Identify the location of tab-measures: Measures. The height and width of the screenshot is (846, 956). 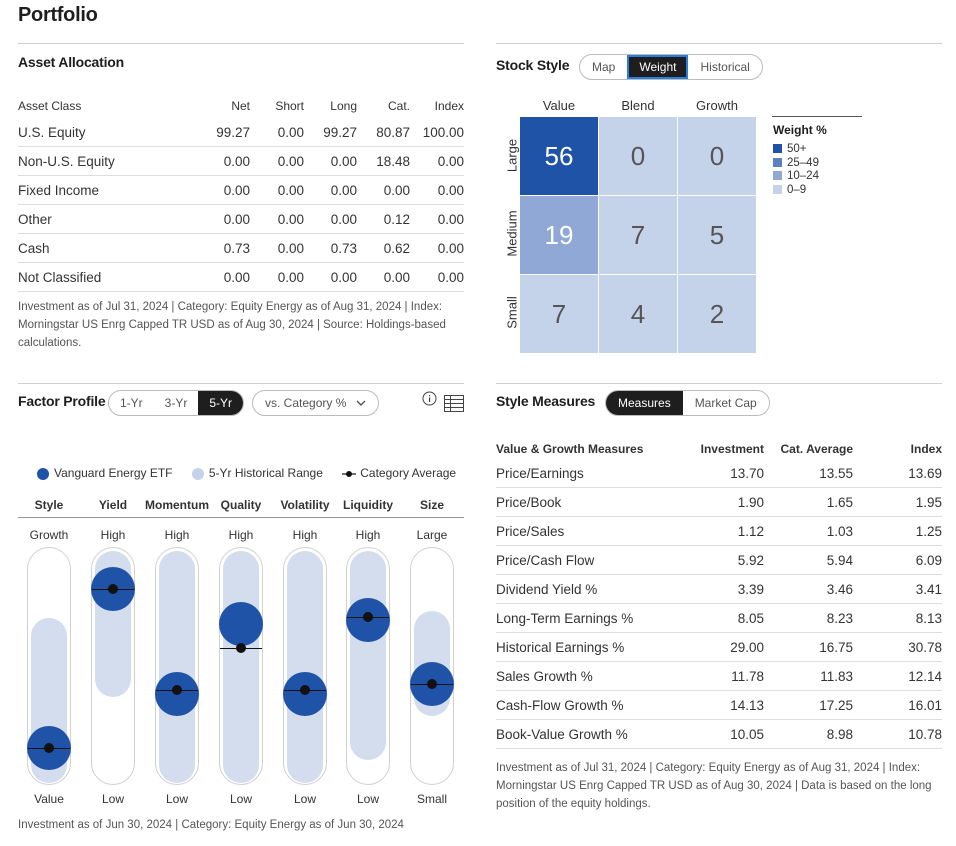
(644, 403).